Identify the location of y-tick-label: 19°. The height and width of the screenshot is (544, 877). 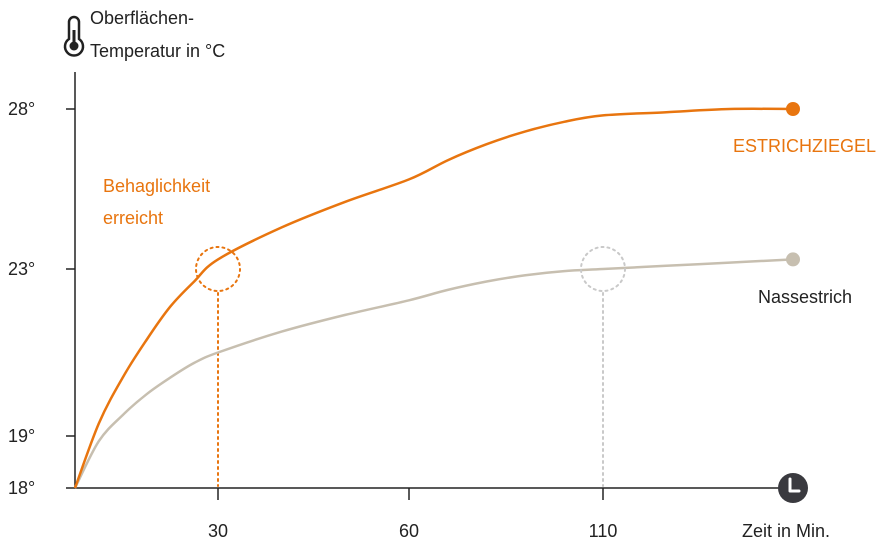
(21, 436).